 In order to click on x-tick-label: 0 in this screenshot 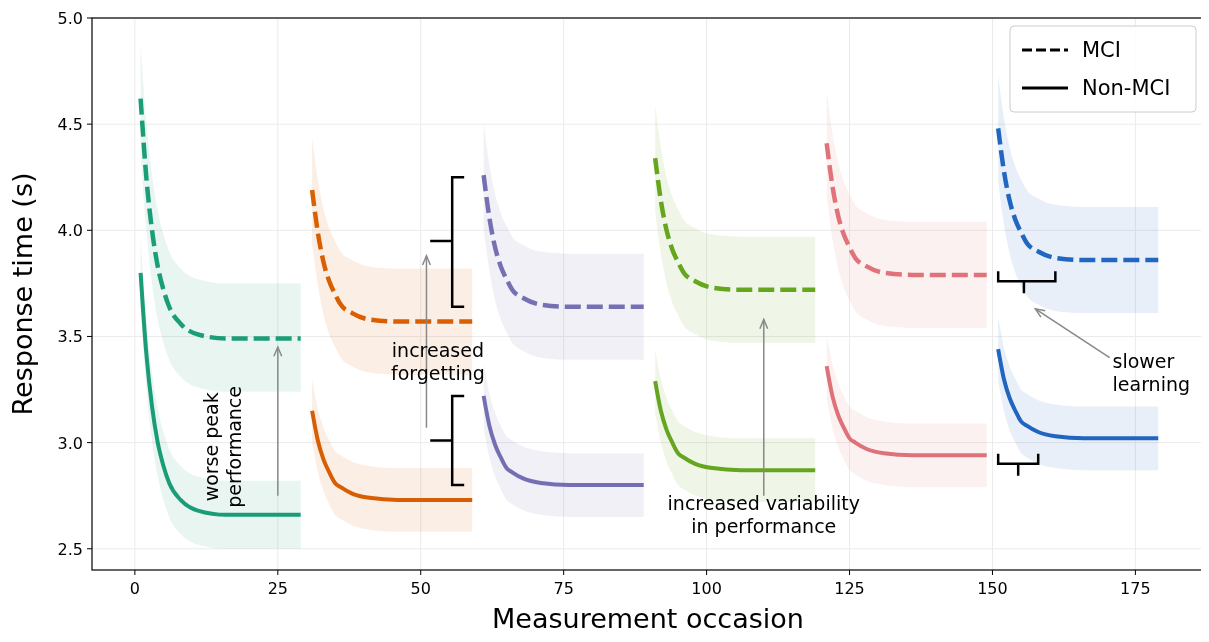, I will do `click(134, 588)`.